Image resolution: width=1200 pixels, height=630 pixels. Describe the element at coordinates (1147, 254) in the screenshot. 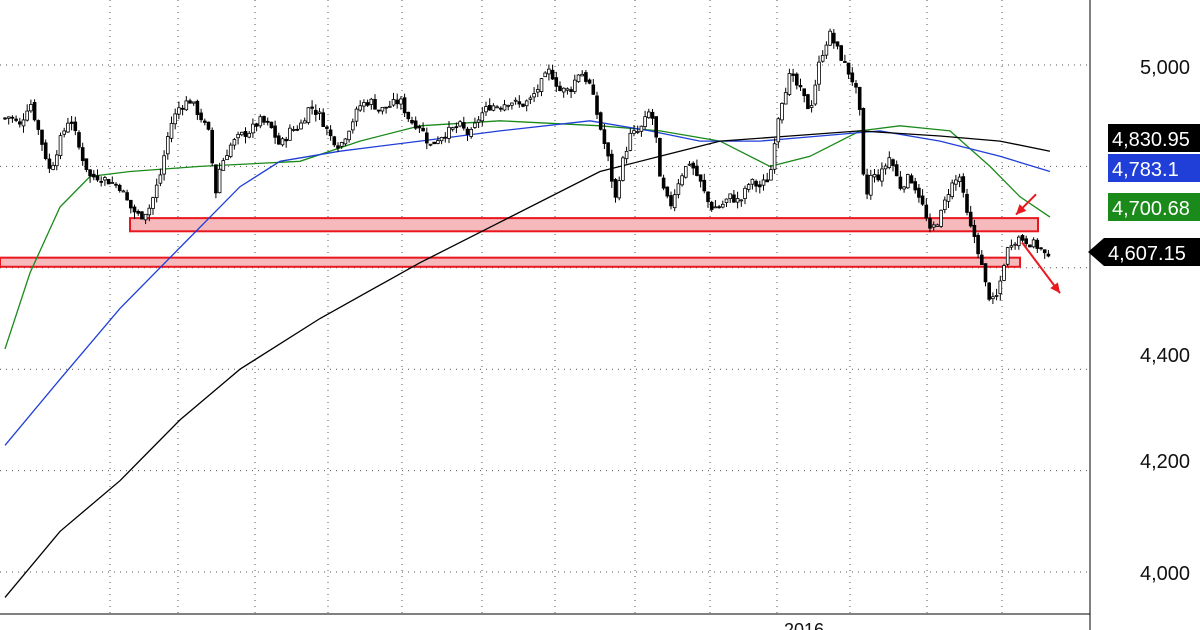

I see `last-price-tag-label: 4,607.15` at that location.